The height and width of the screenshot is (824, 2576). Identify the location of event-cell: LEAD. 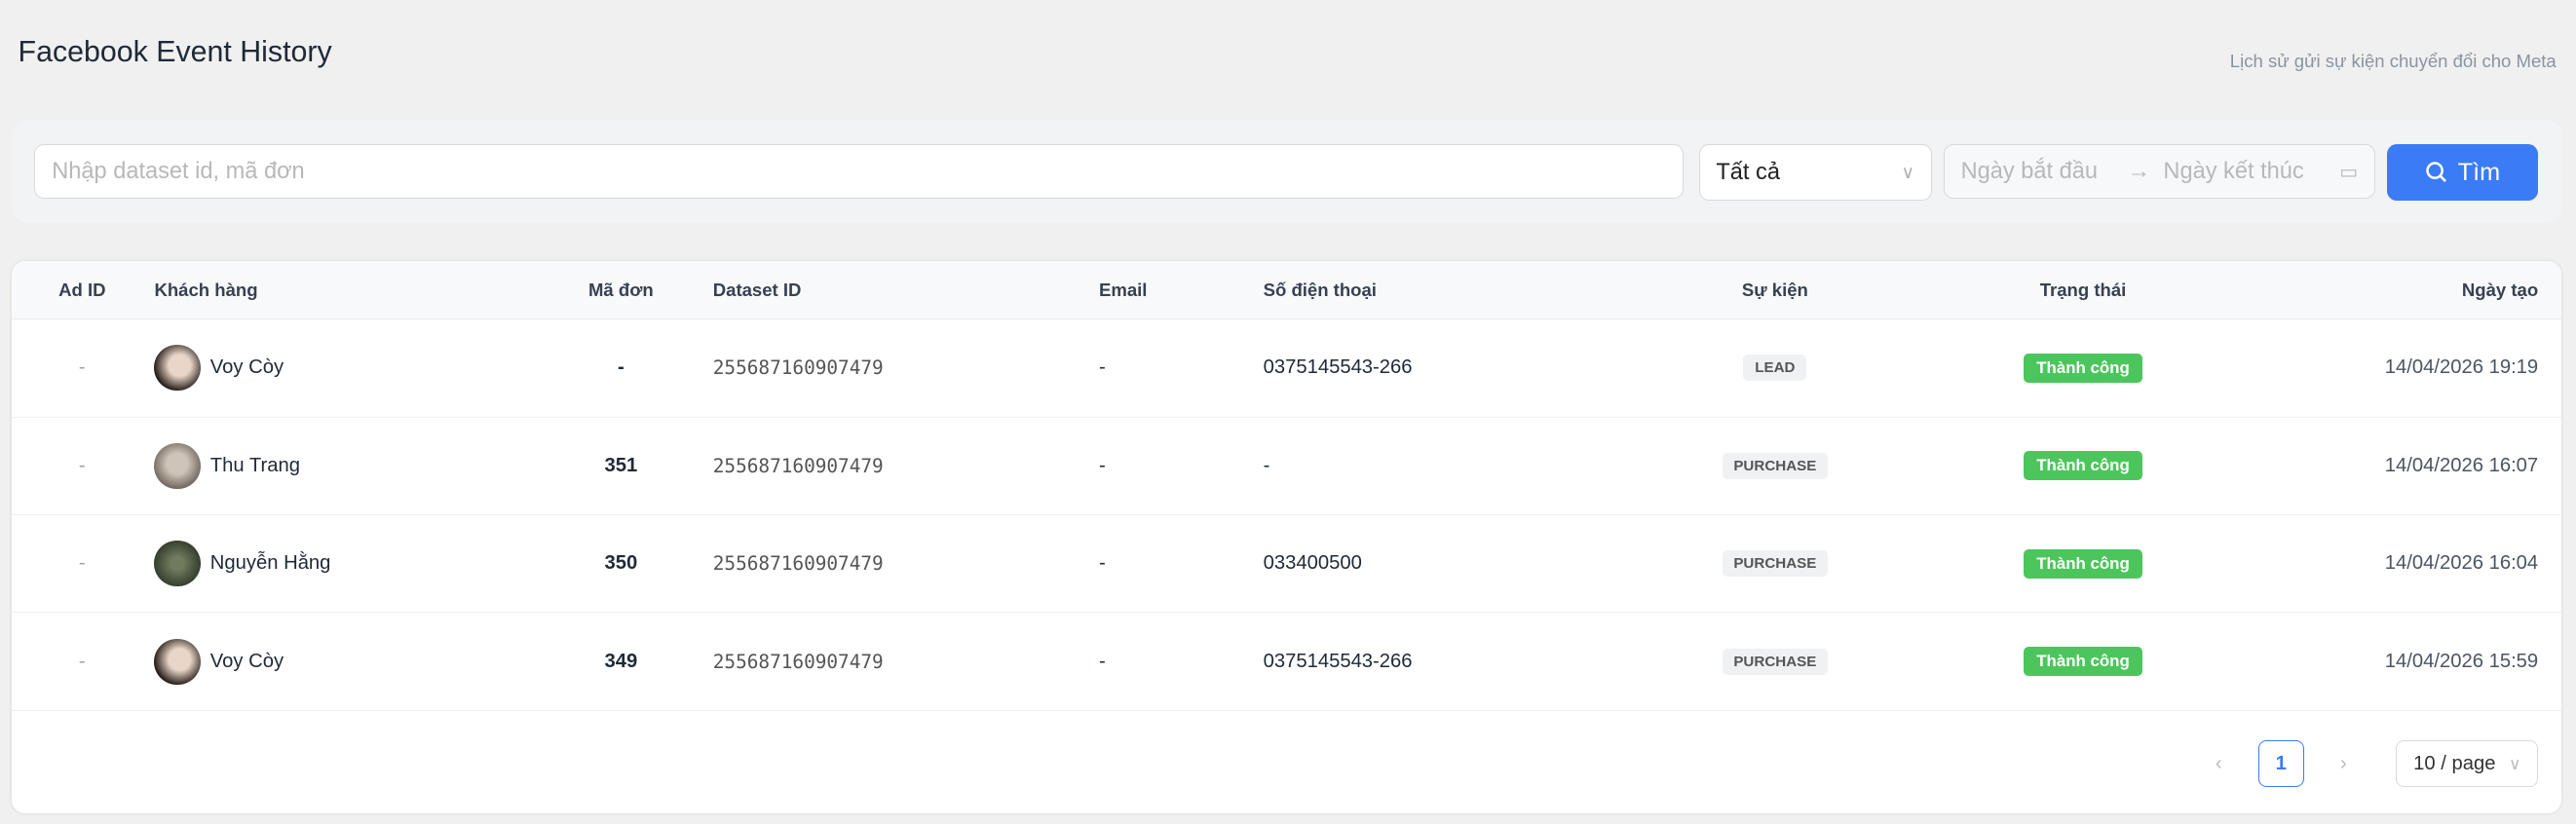
(1775, 368).